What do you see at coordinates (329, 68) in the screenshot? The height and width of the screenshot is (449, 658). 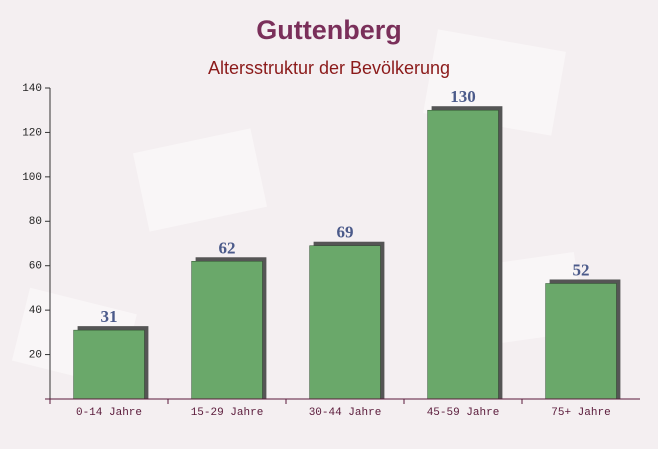 I see `chart-subtitle: Altersstruktur der Bevölkerung` at bounding box center [329, 68].